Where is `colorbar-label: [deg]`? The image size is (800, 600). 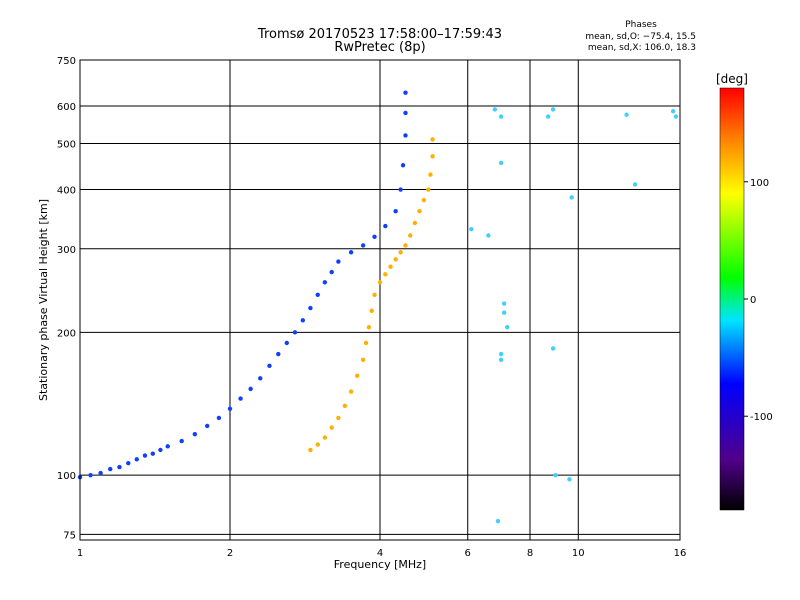
colorbar-label: [deg] is located at coordinates (732, 79).